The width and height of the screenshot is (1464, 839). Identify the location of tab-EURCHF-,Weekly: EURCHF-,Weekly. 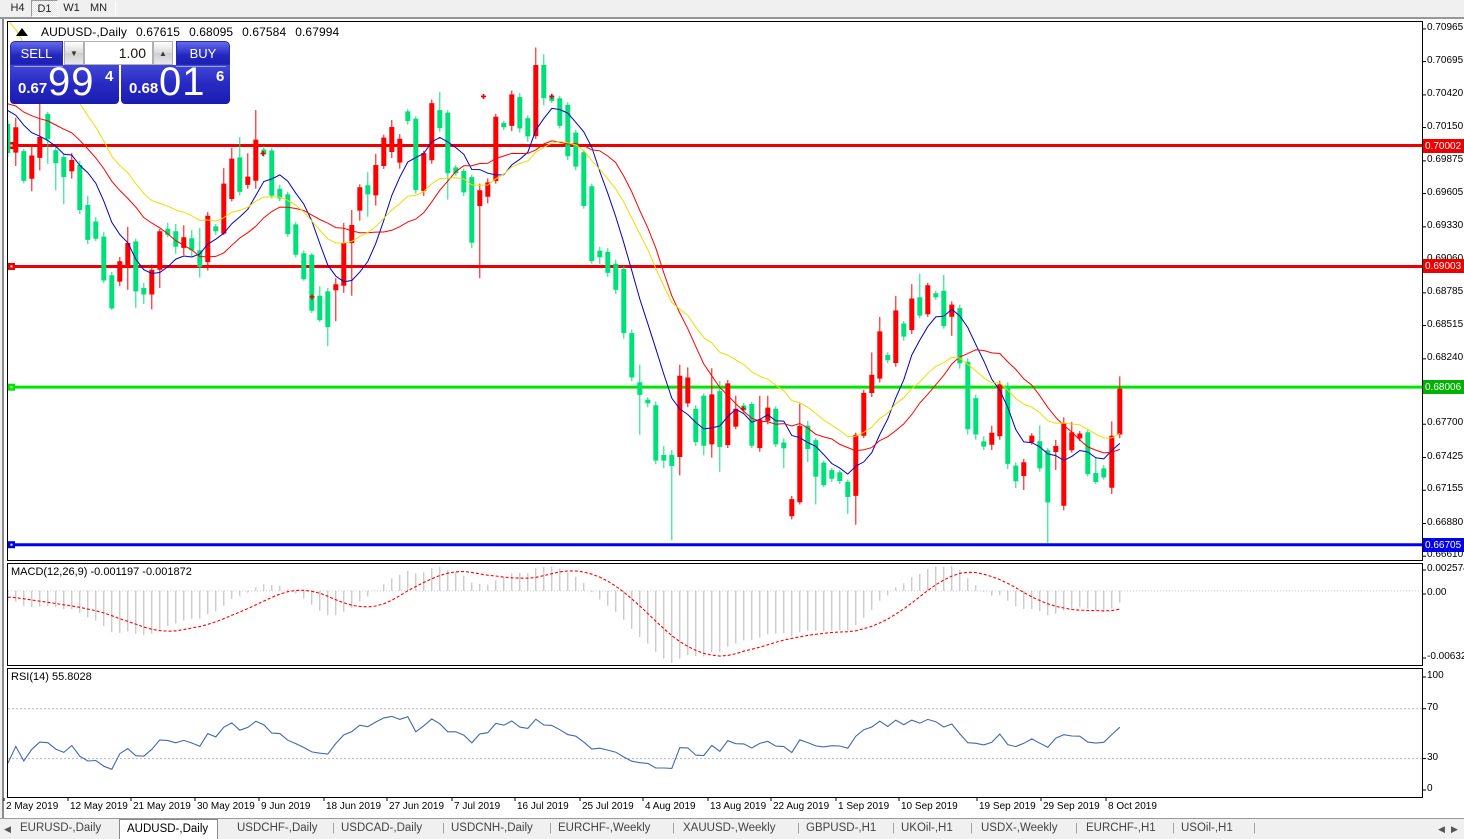
(604, 828).